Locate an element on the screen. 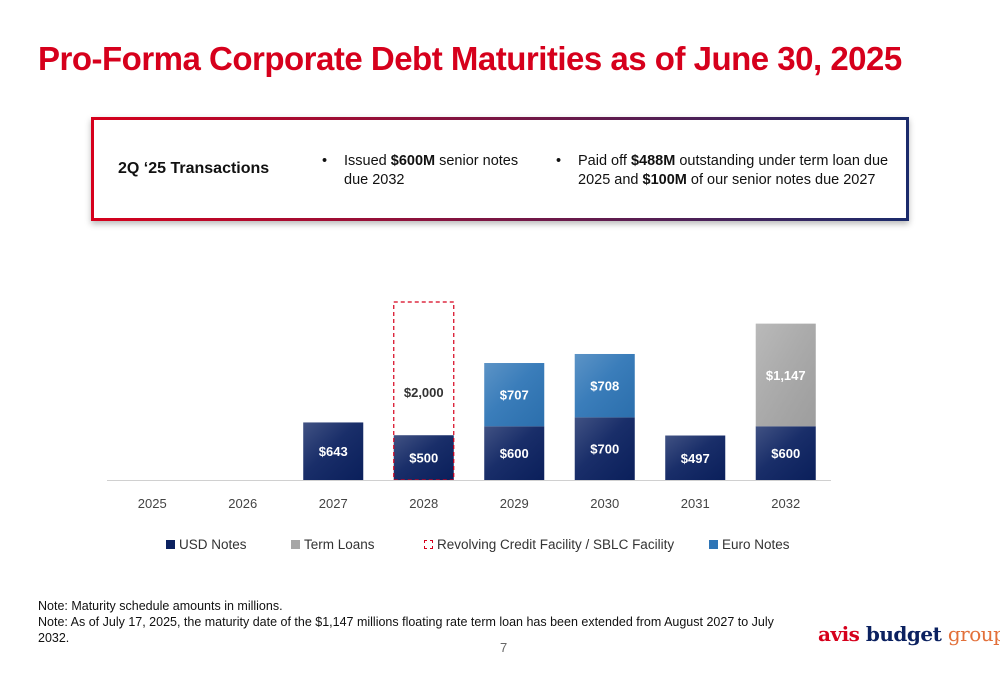 Image resolution: width=1000 pixels, height=685 pixels. legend-term-loans: Term Loans is located at coordinates (333, 544).